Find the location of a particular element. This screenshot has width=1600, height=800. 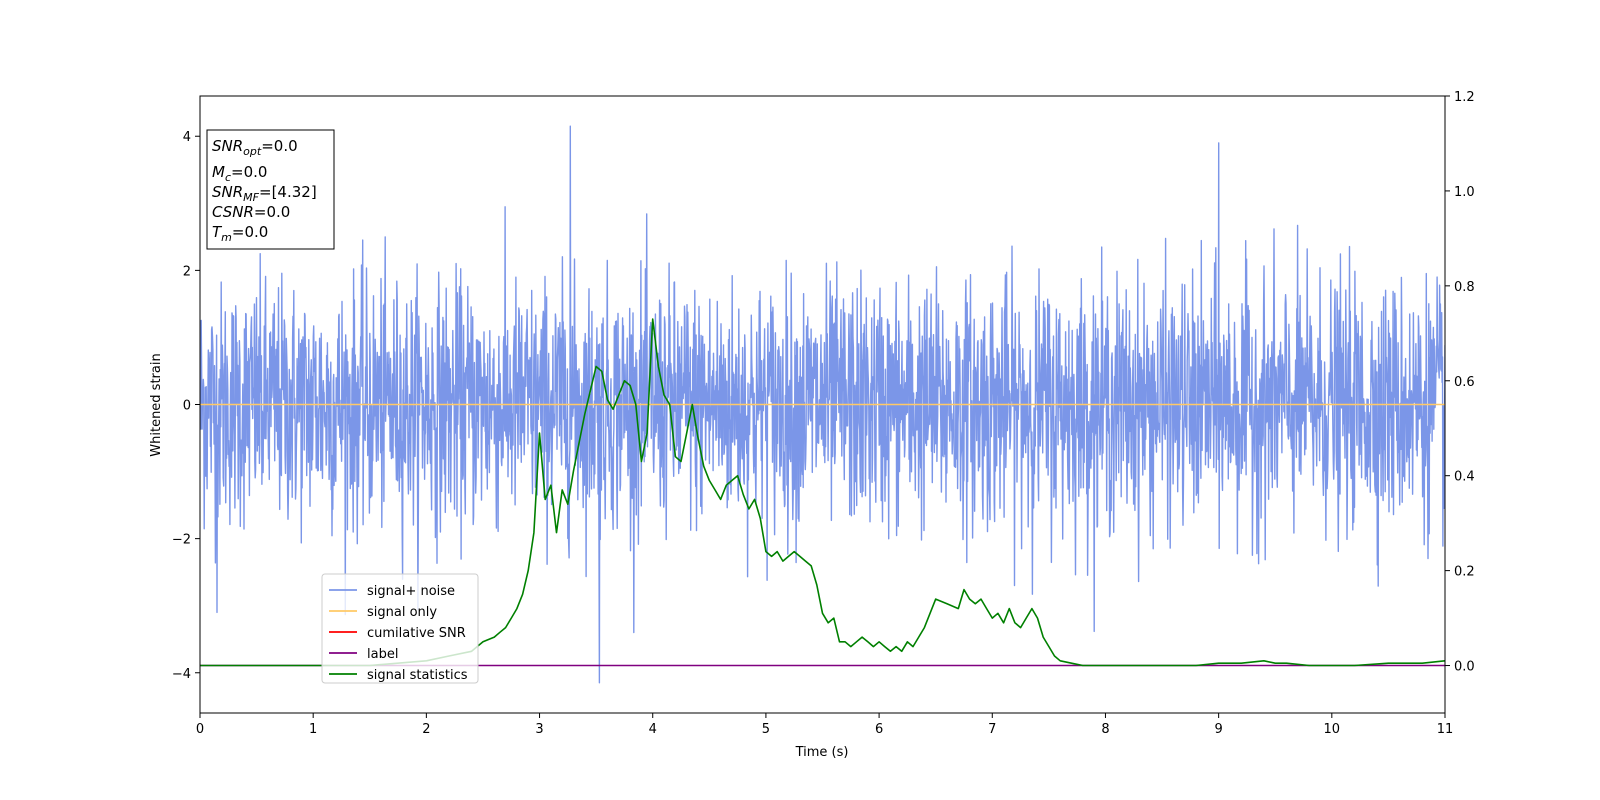

y-right-tick-label: 0.6 is located at coordinates (1464, 382).